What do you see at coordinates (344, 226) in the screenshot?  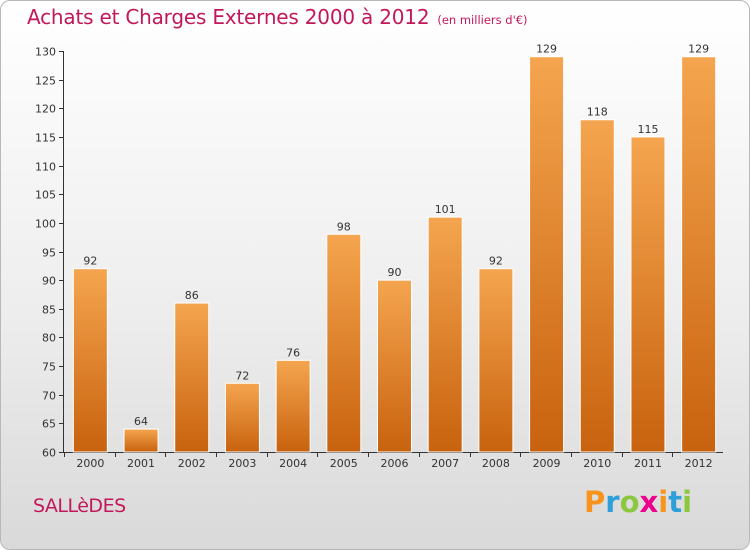 I see `data-label: 98` at bounding box center [344, 226].